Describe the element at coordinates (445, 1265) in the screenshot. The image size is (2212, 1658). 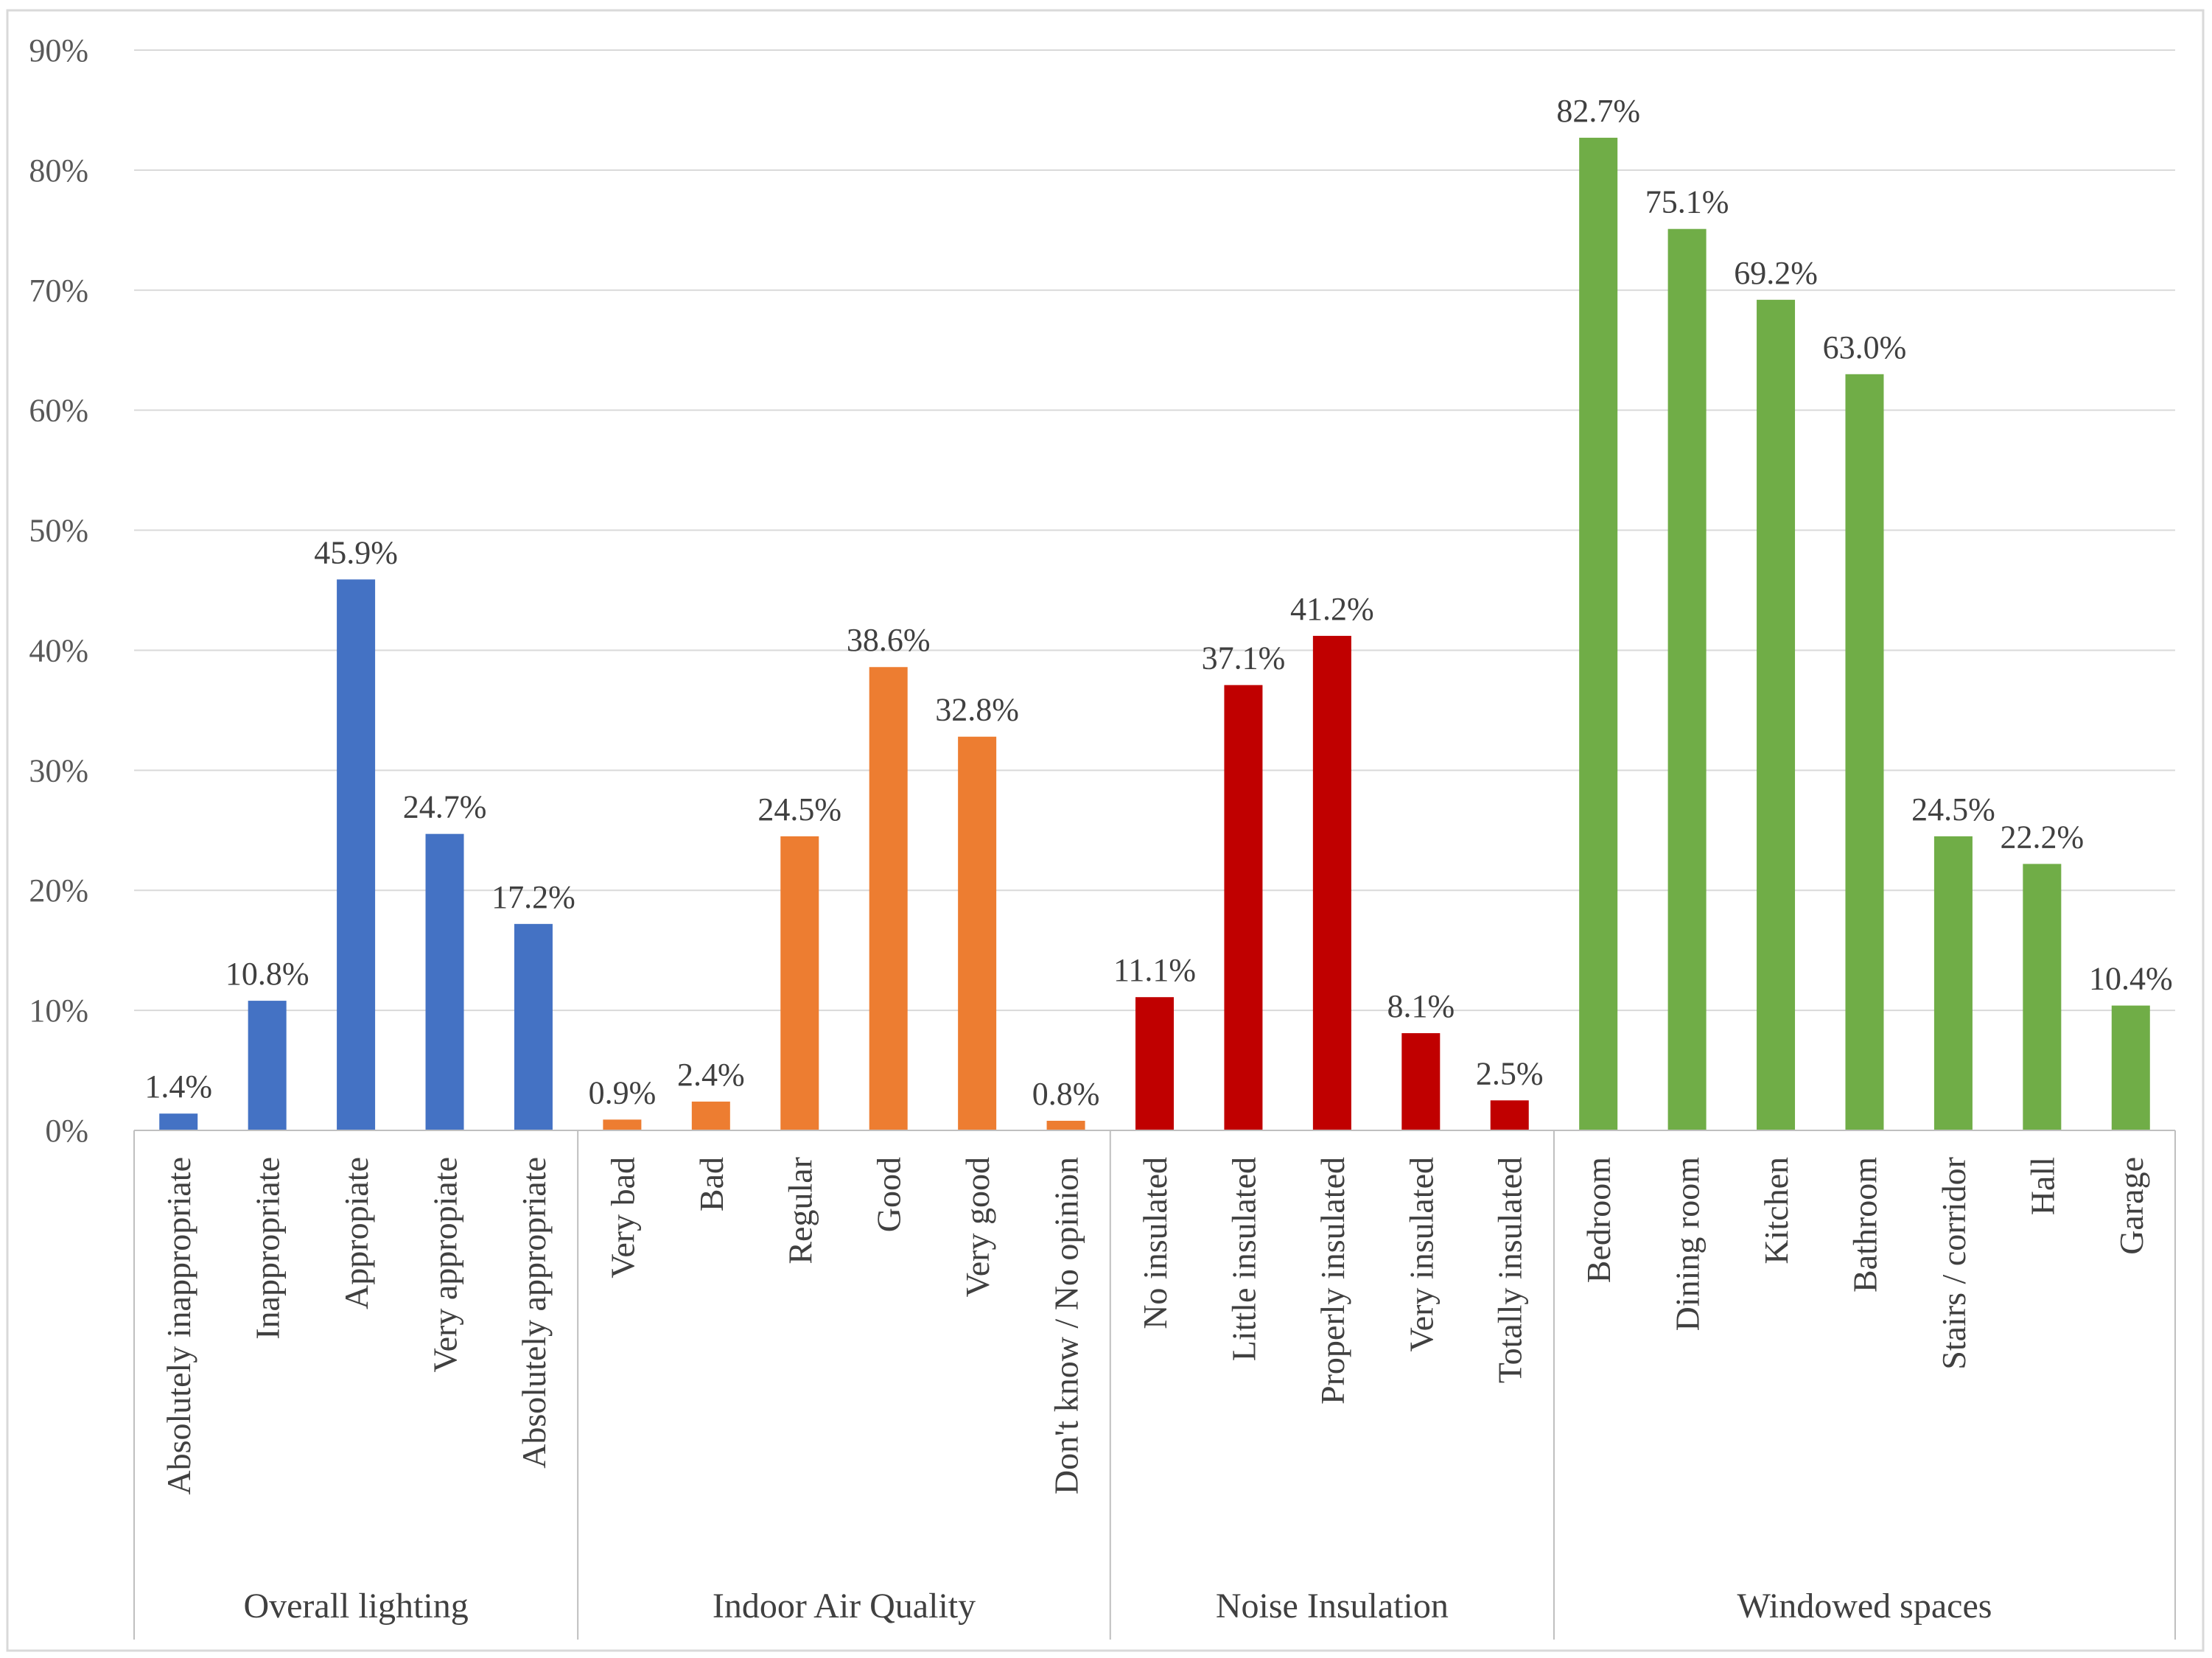
I see `x-category-label: Very appropiate` at that location.